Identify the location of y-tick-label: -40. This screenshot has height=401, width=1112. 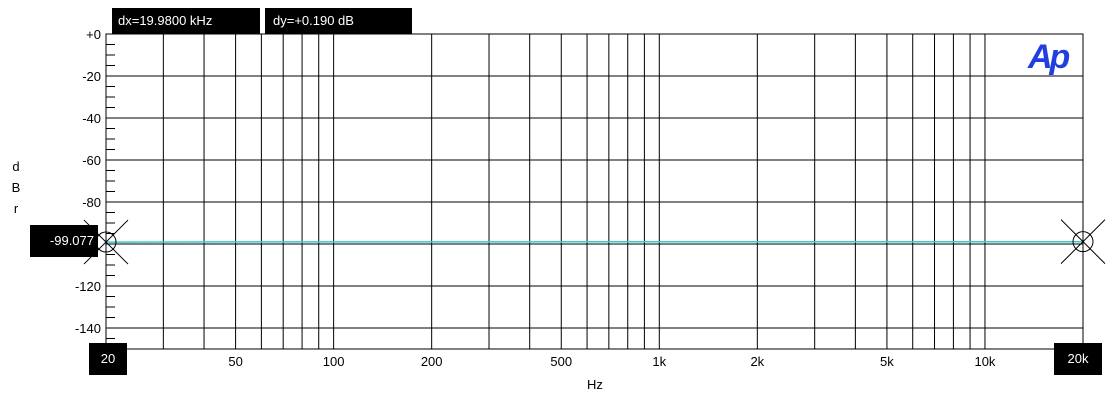
(91, 118).